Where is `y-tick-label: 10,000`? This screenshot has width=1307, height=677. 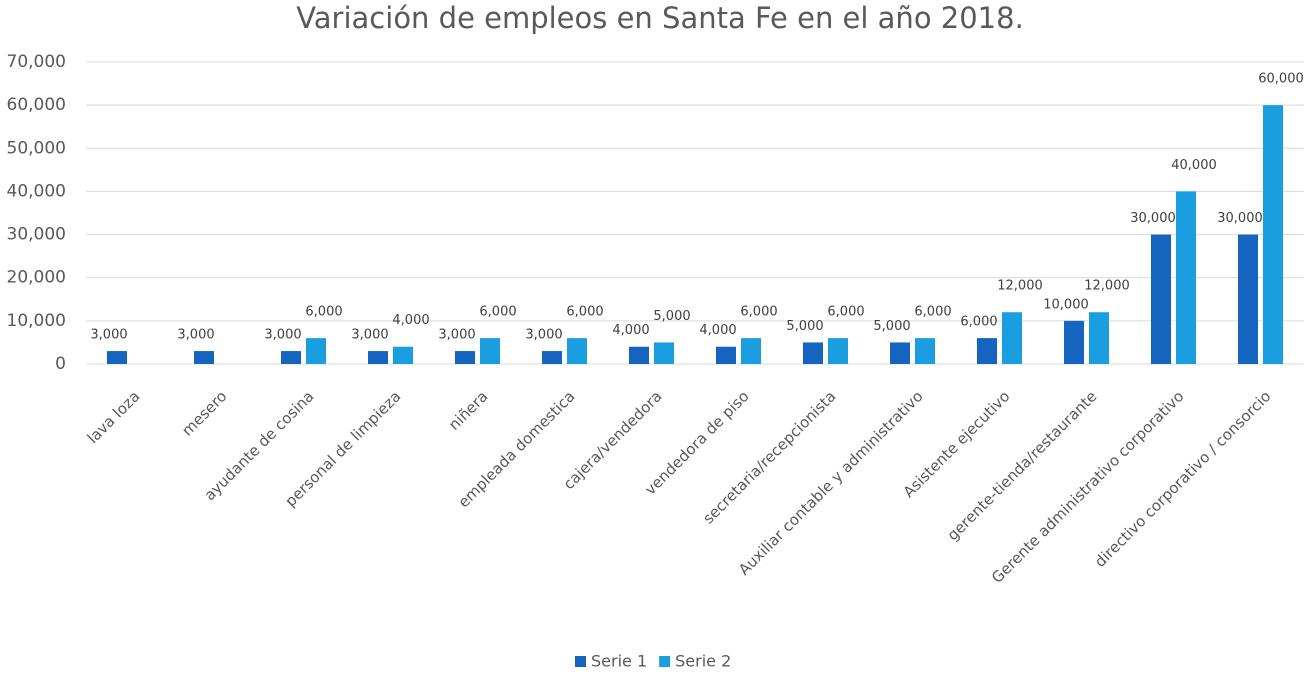
y-tick-label: 10,000 is located at coordinates (36, 321).